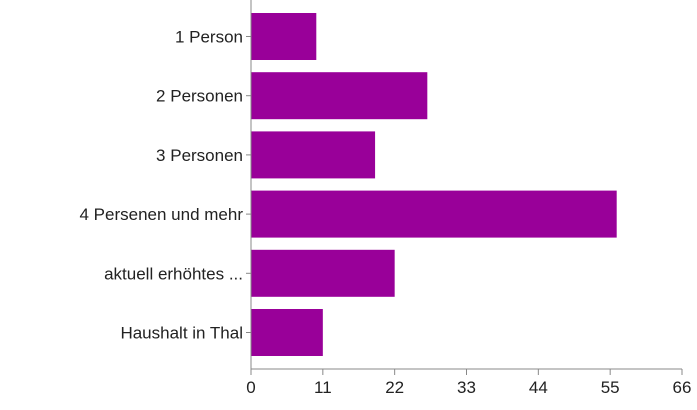  Describe the element at coordinates (466, 387) in the screenshot. I see `x-tick-label: 33` at that location.